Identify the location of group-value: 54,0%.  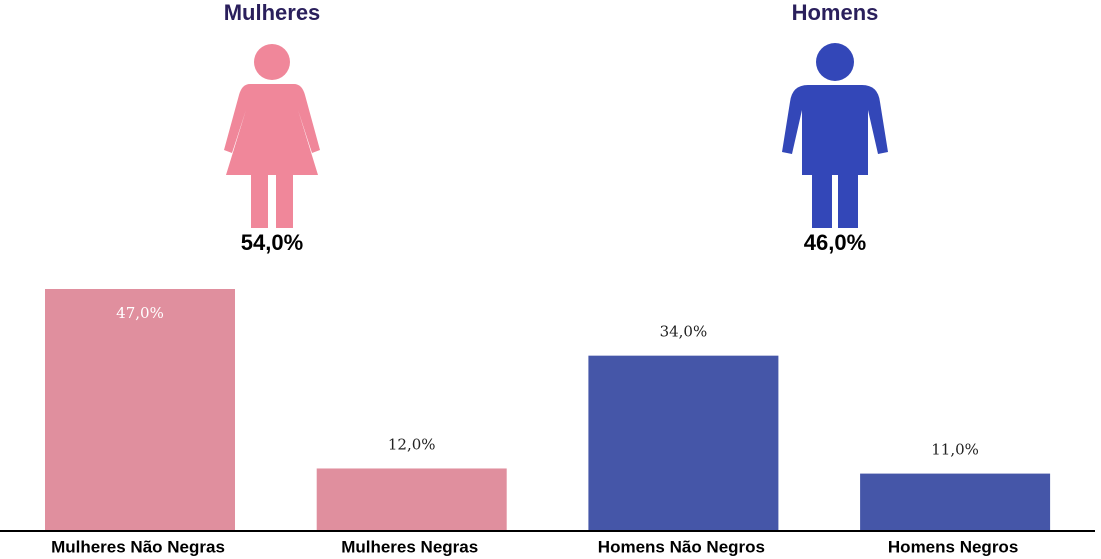
(272, 242).